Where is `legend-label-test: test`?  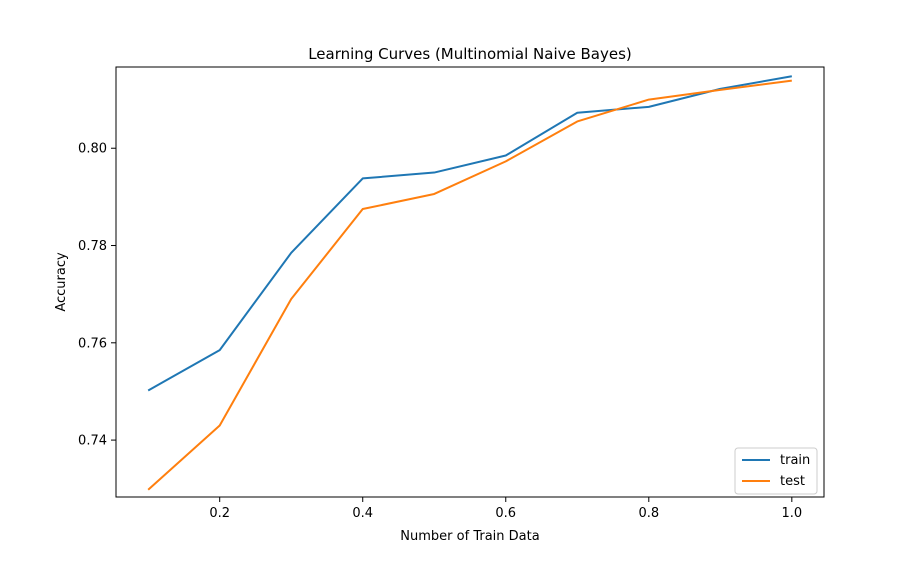
legend-label-test: test is located at coordinates (792, 481).